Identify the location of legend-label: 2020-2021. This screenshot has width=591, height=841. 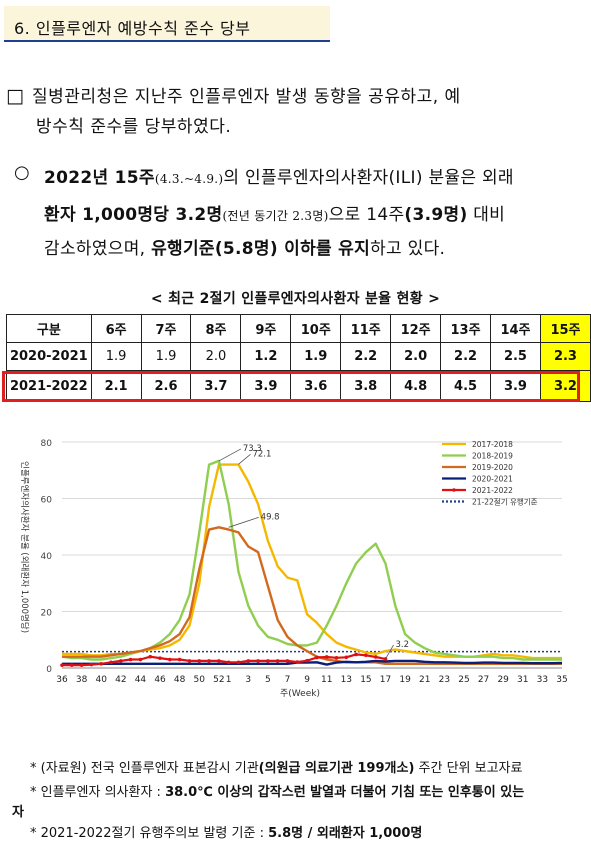
(492, 479).